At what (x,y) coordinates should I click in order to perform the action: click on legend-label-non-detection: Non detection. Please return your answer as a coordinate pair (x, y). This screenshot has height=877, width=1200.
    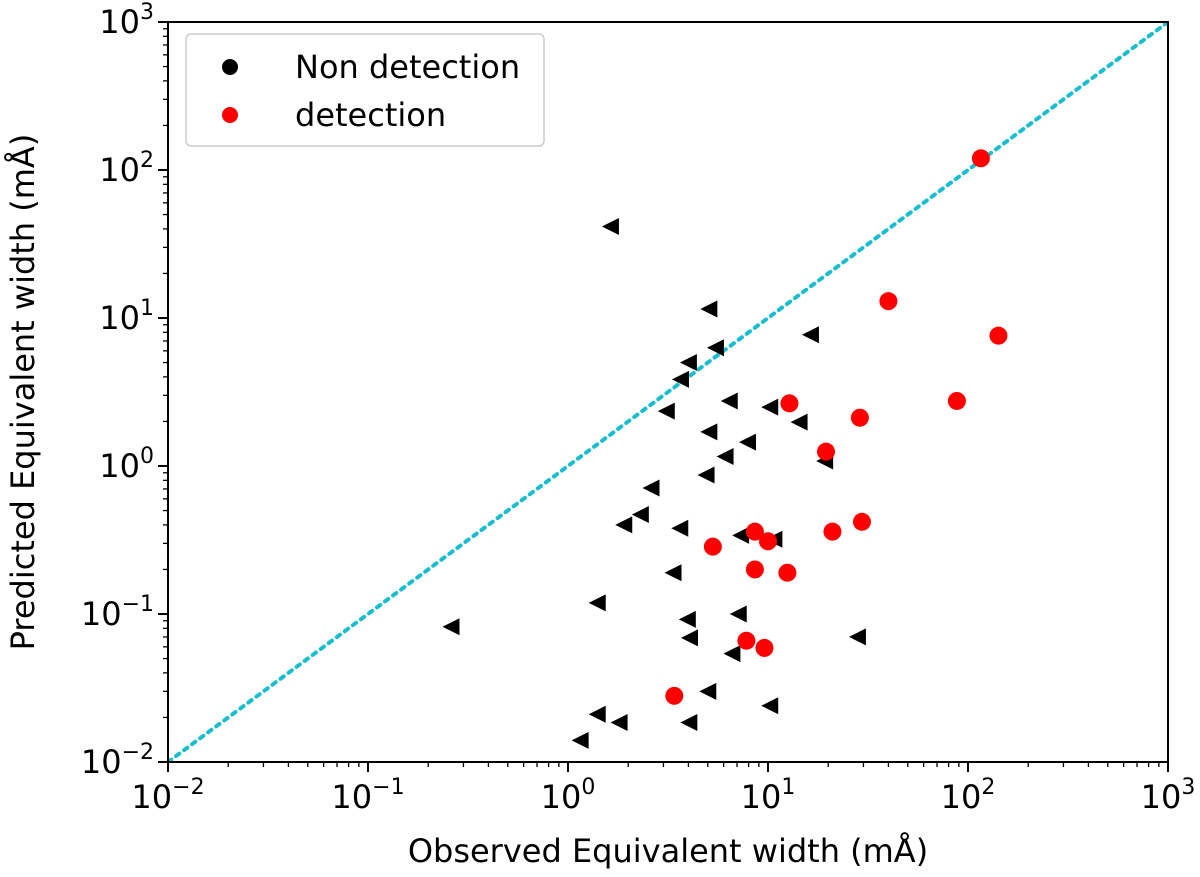
    Looking at the image, I should click on (407, 67).